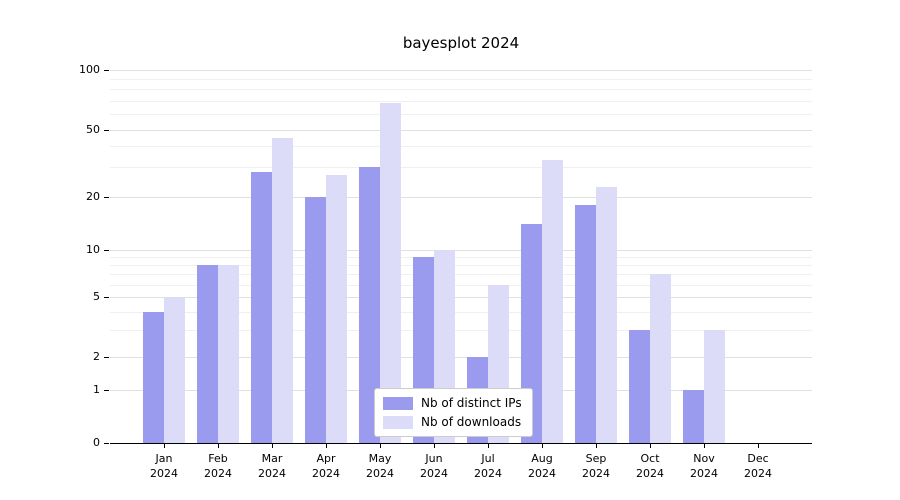 The width and height of the screenshot is (900, 500). What do you see at coordinates (461, 43) in the screenshot?
I see `chart-title: bayesplot 2024` at bounding box center [461, 43].